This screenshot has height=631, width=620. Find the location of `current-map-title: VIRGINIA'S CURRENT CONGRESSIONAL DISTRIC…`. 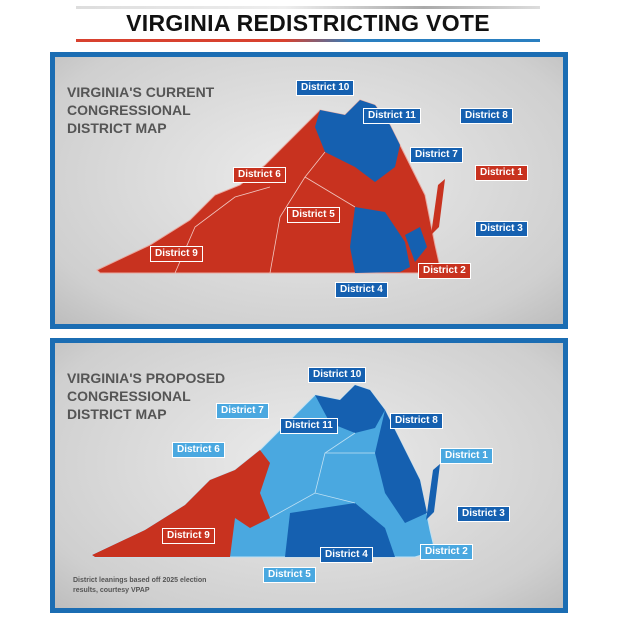

current-map-title: VIRGINIA'S CURRENT CONGRESSIONAL DISTRIC… is located at coordinates (141, 110).